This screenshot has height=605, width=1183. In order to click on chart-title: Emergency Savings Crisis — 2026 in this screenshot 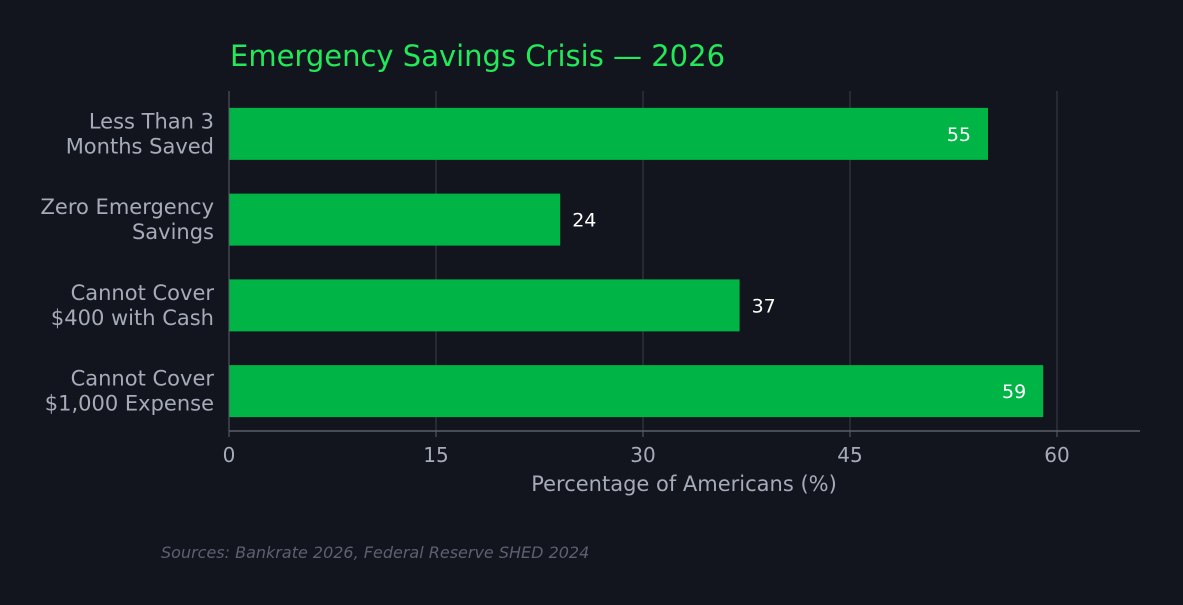, I will do `click(477, 56)`.